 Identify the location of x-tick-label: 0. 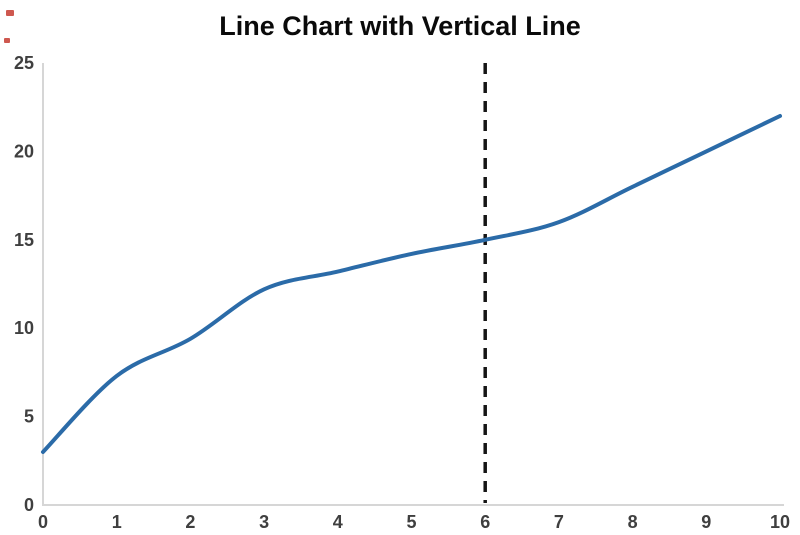
(43, 522).